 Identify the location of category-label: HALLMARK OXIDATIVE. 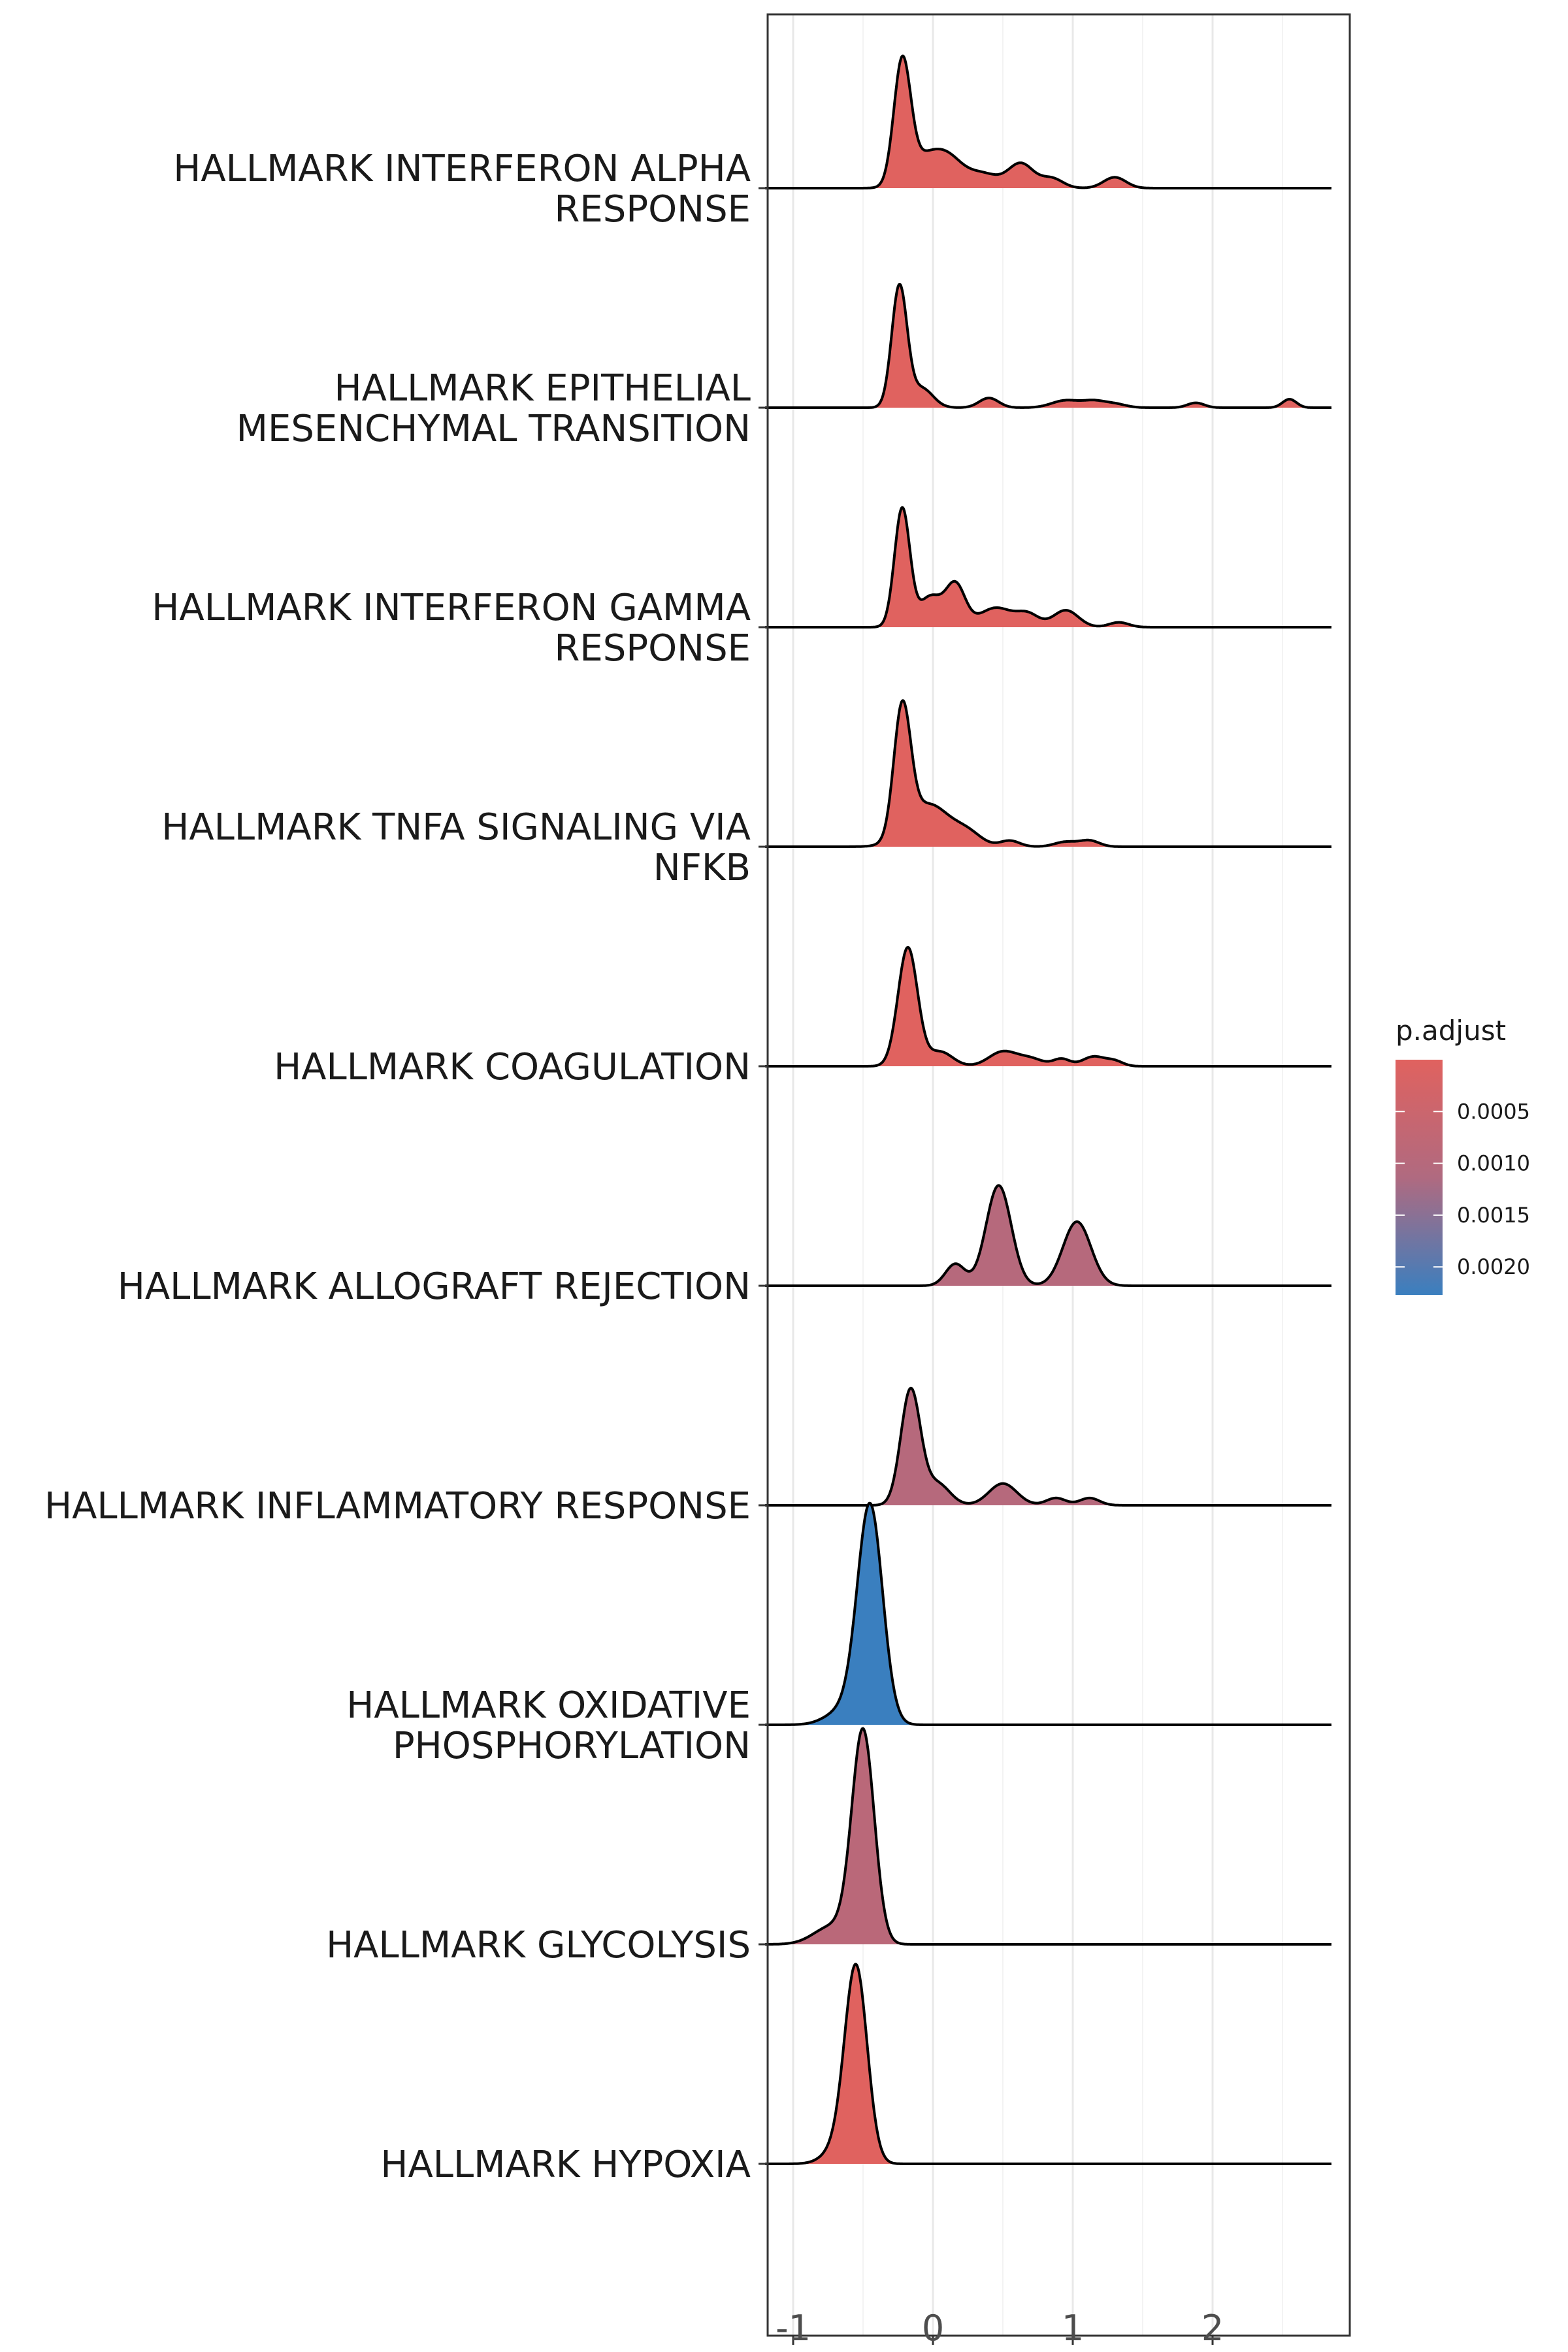
(548, 1705).